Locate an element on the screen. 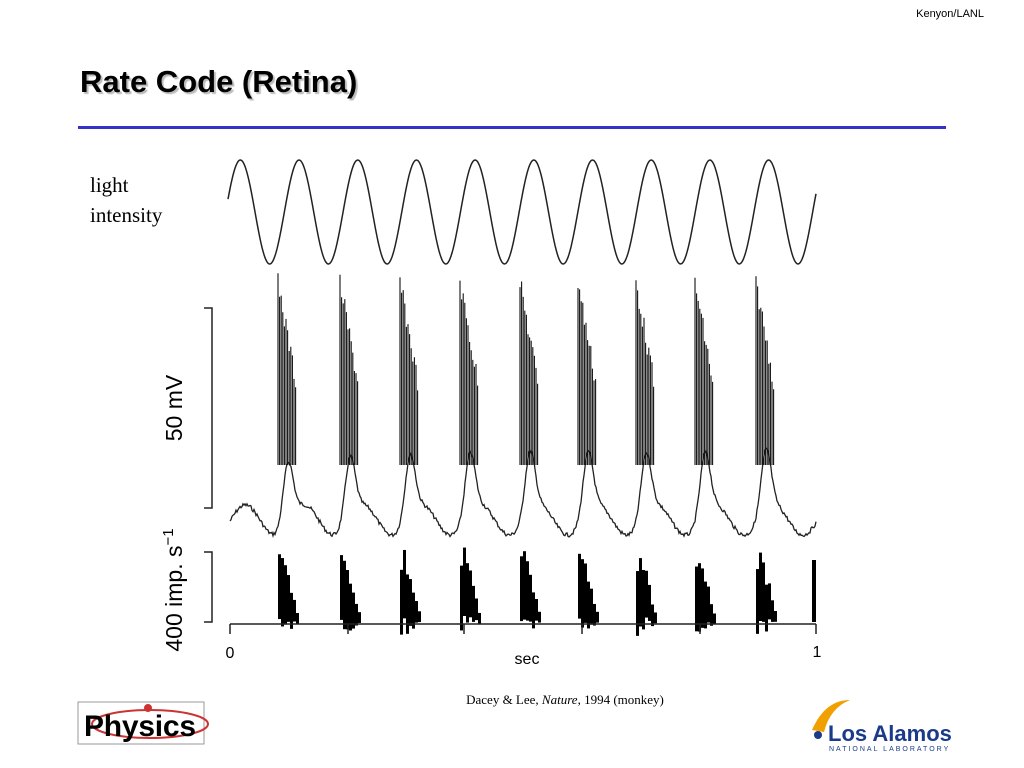 This screenshot has width=1024, height=768. physics-logo-text: Physics is located at coordinates (140, 726).